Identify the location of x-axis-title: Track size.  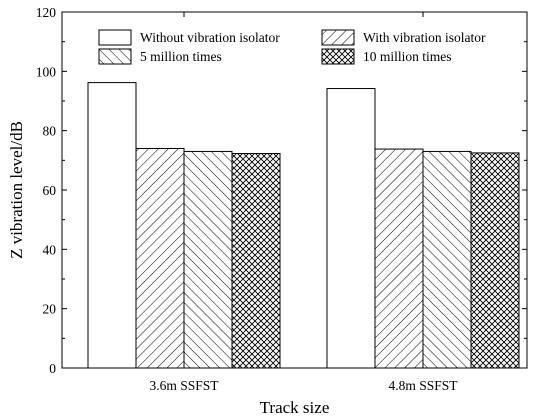
(295, 407).